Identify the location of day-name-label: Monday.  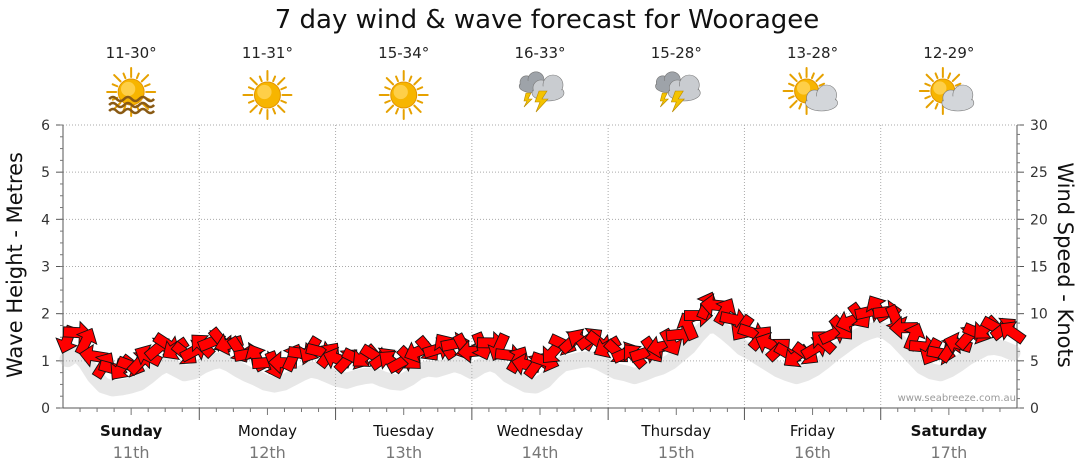
(267, 431).